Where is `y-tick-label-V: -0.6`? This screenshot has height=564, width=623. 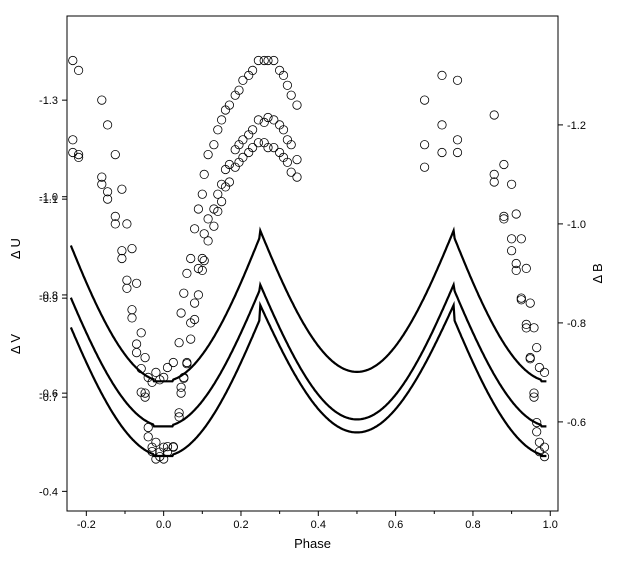 y-tick-label-V: -0.6 is located at coordinates (48, 394).